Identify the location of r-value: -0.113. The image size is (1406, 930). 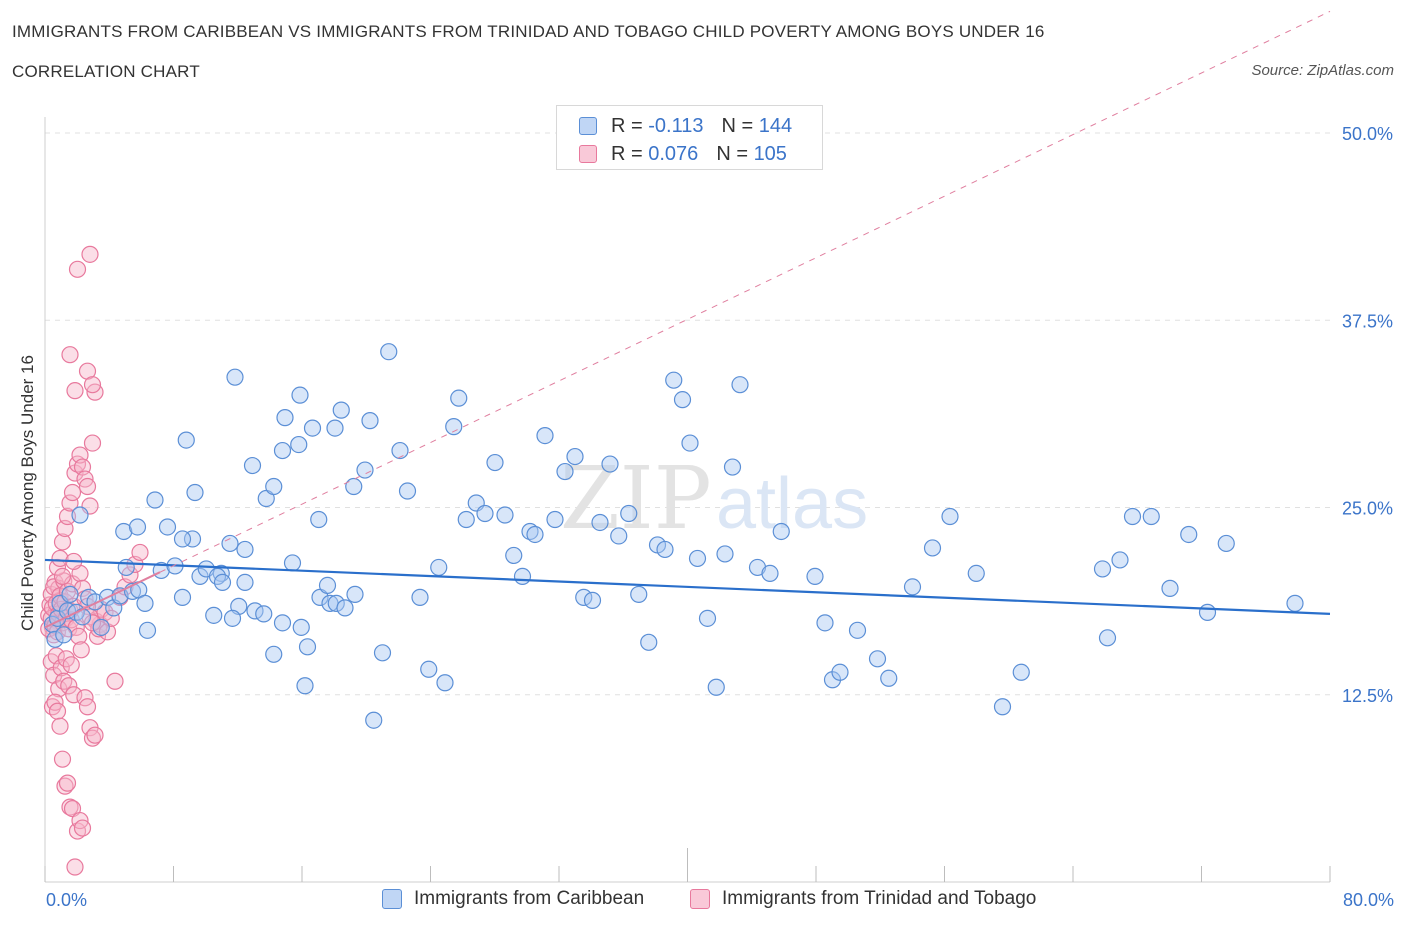
(676, 125).